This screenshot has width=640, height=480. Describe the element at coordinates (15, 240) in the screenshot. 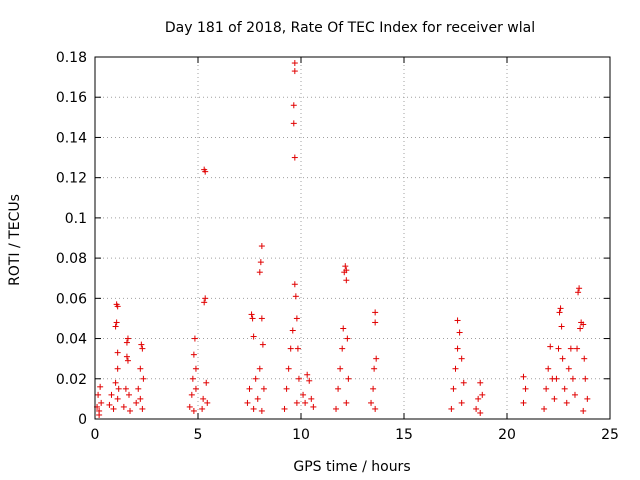

I see `y-axis-label: ROTI / TECUs` at that location.